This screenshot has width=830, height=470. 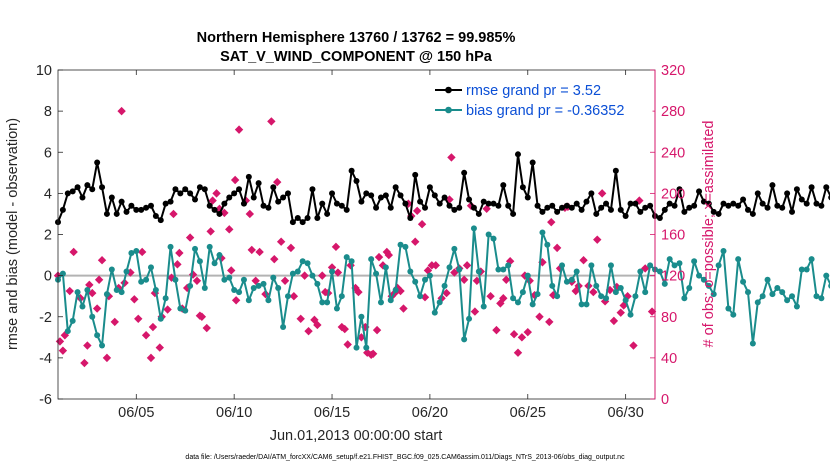 What do you see at coordinates (49, 235) in the screenshot?
I see `y-axis-ticks: -6 -4 -2 0 2 4 6 8 10` at bounding box center [49, 235].